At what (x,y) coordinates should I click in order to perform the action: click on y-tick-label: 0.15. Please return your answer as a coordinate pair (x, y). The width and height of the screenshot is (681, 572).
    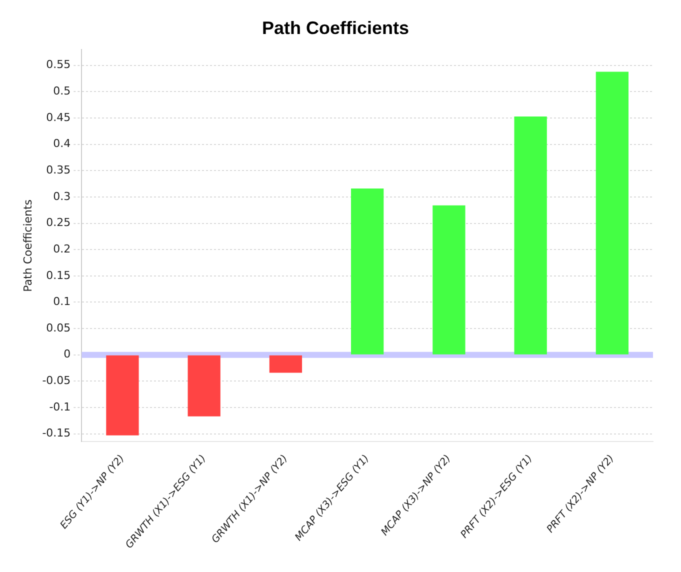
    Looking at the image, I should click on (58, 275).